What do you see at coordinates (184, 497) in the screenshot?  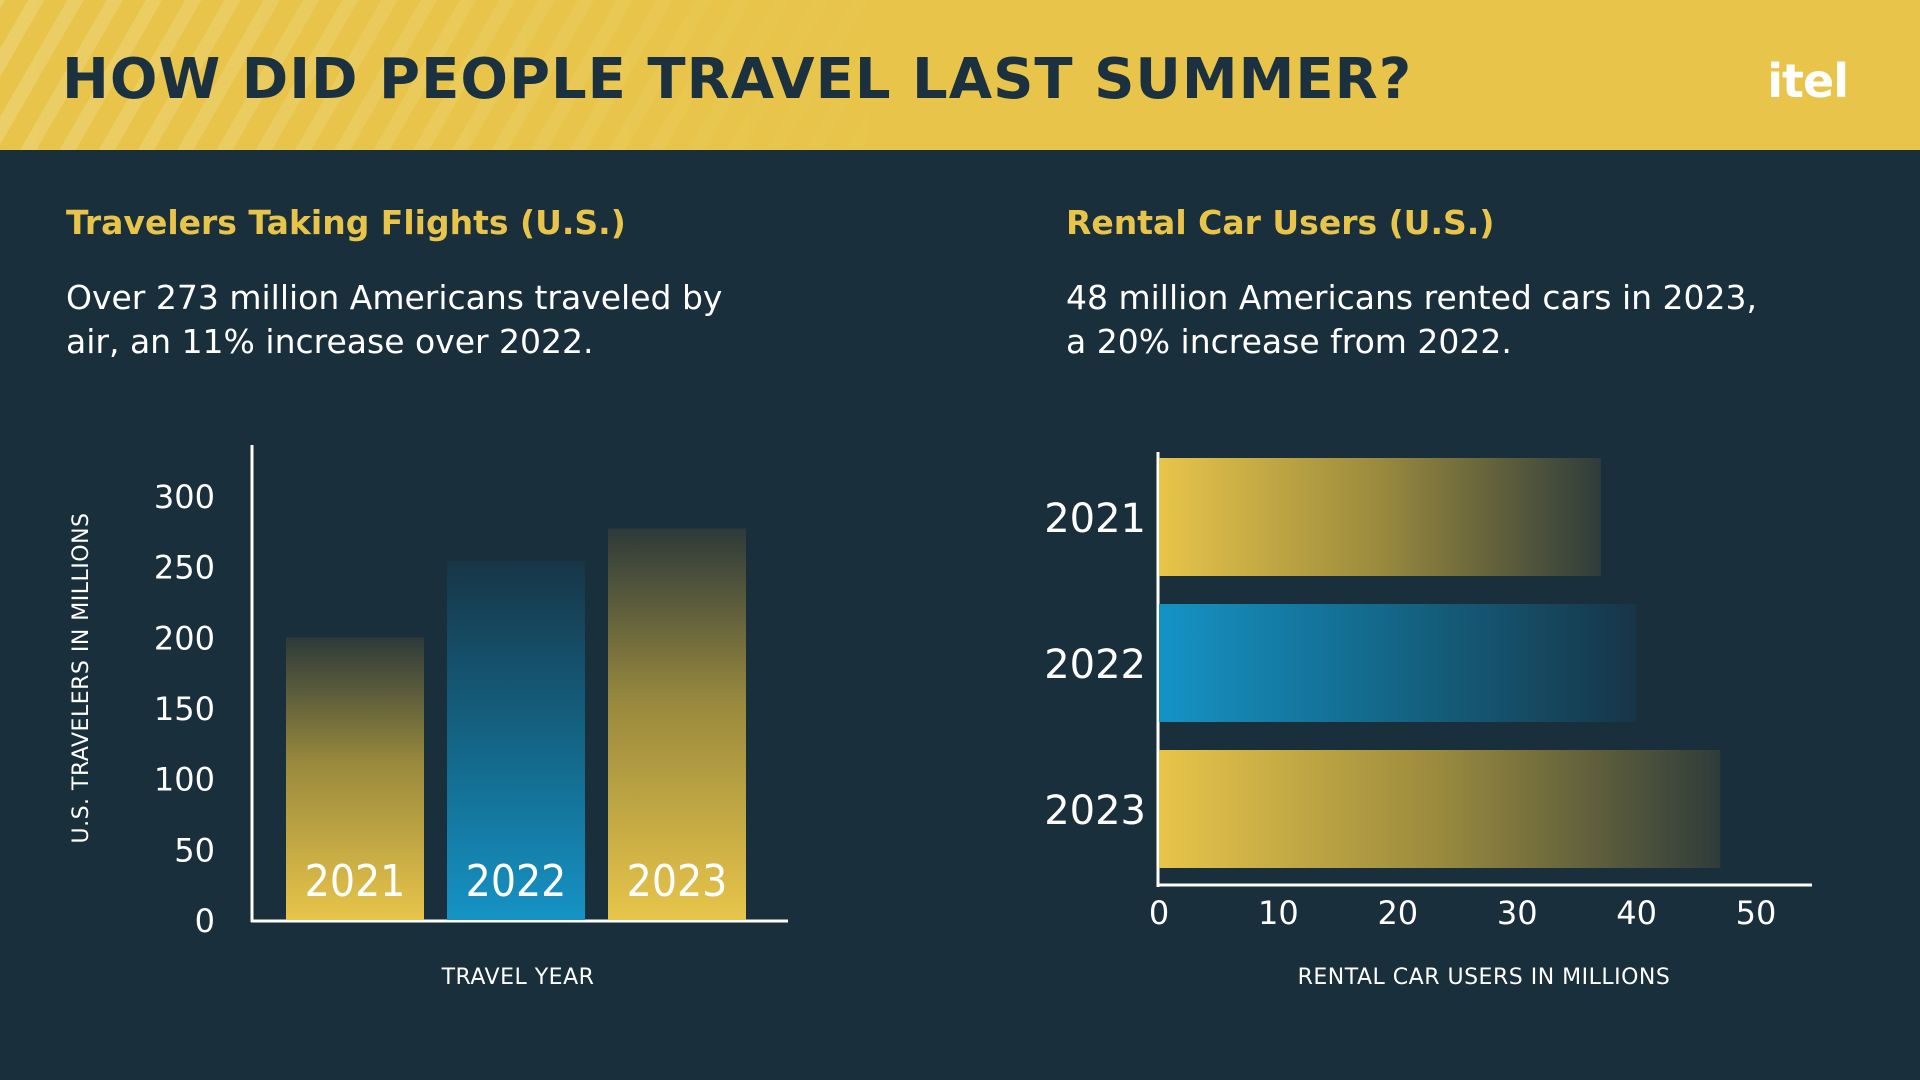 I see `flights-y-tick-label: 300` at bounding box center [184, 497].